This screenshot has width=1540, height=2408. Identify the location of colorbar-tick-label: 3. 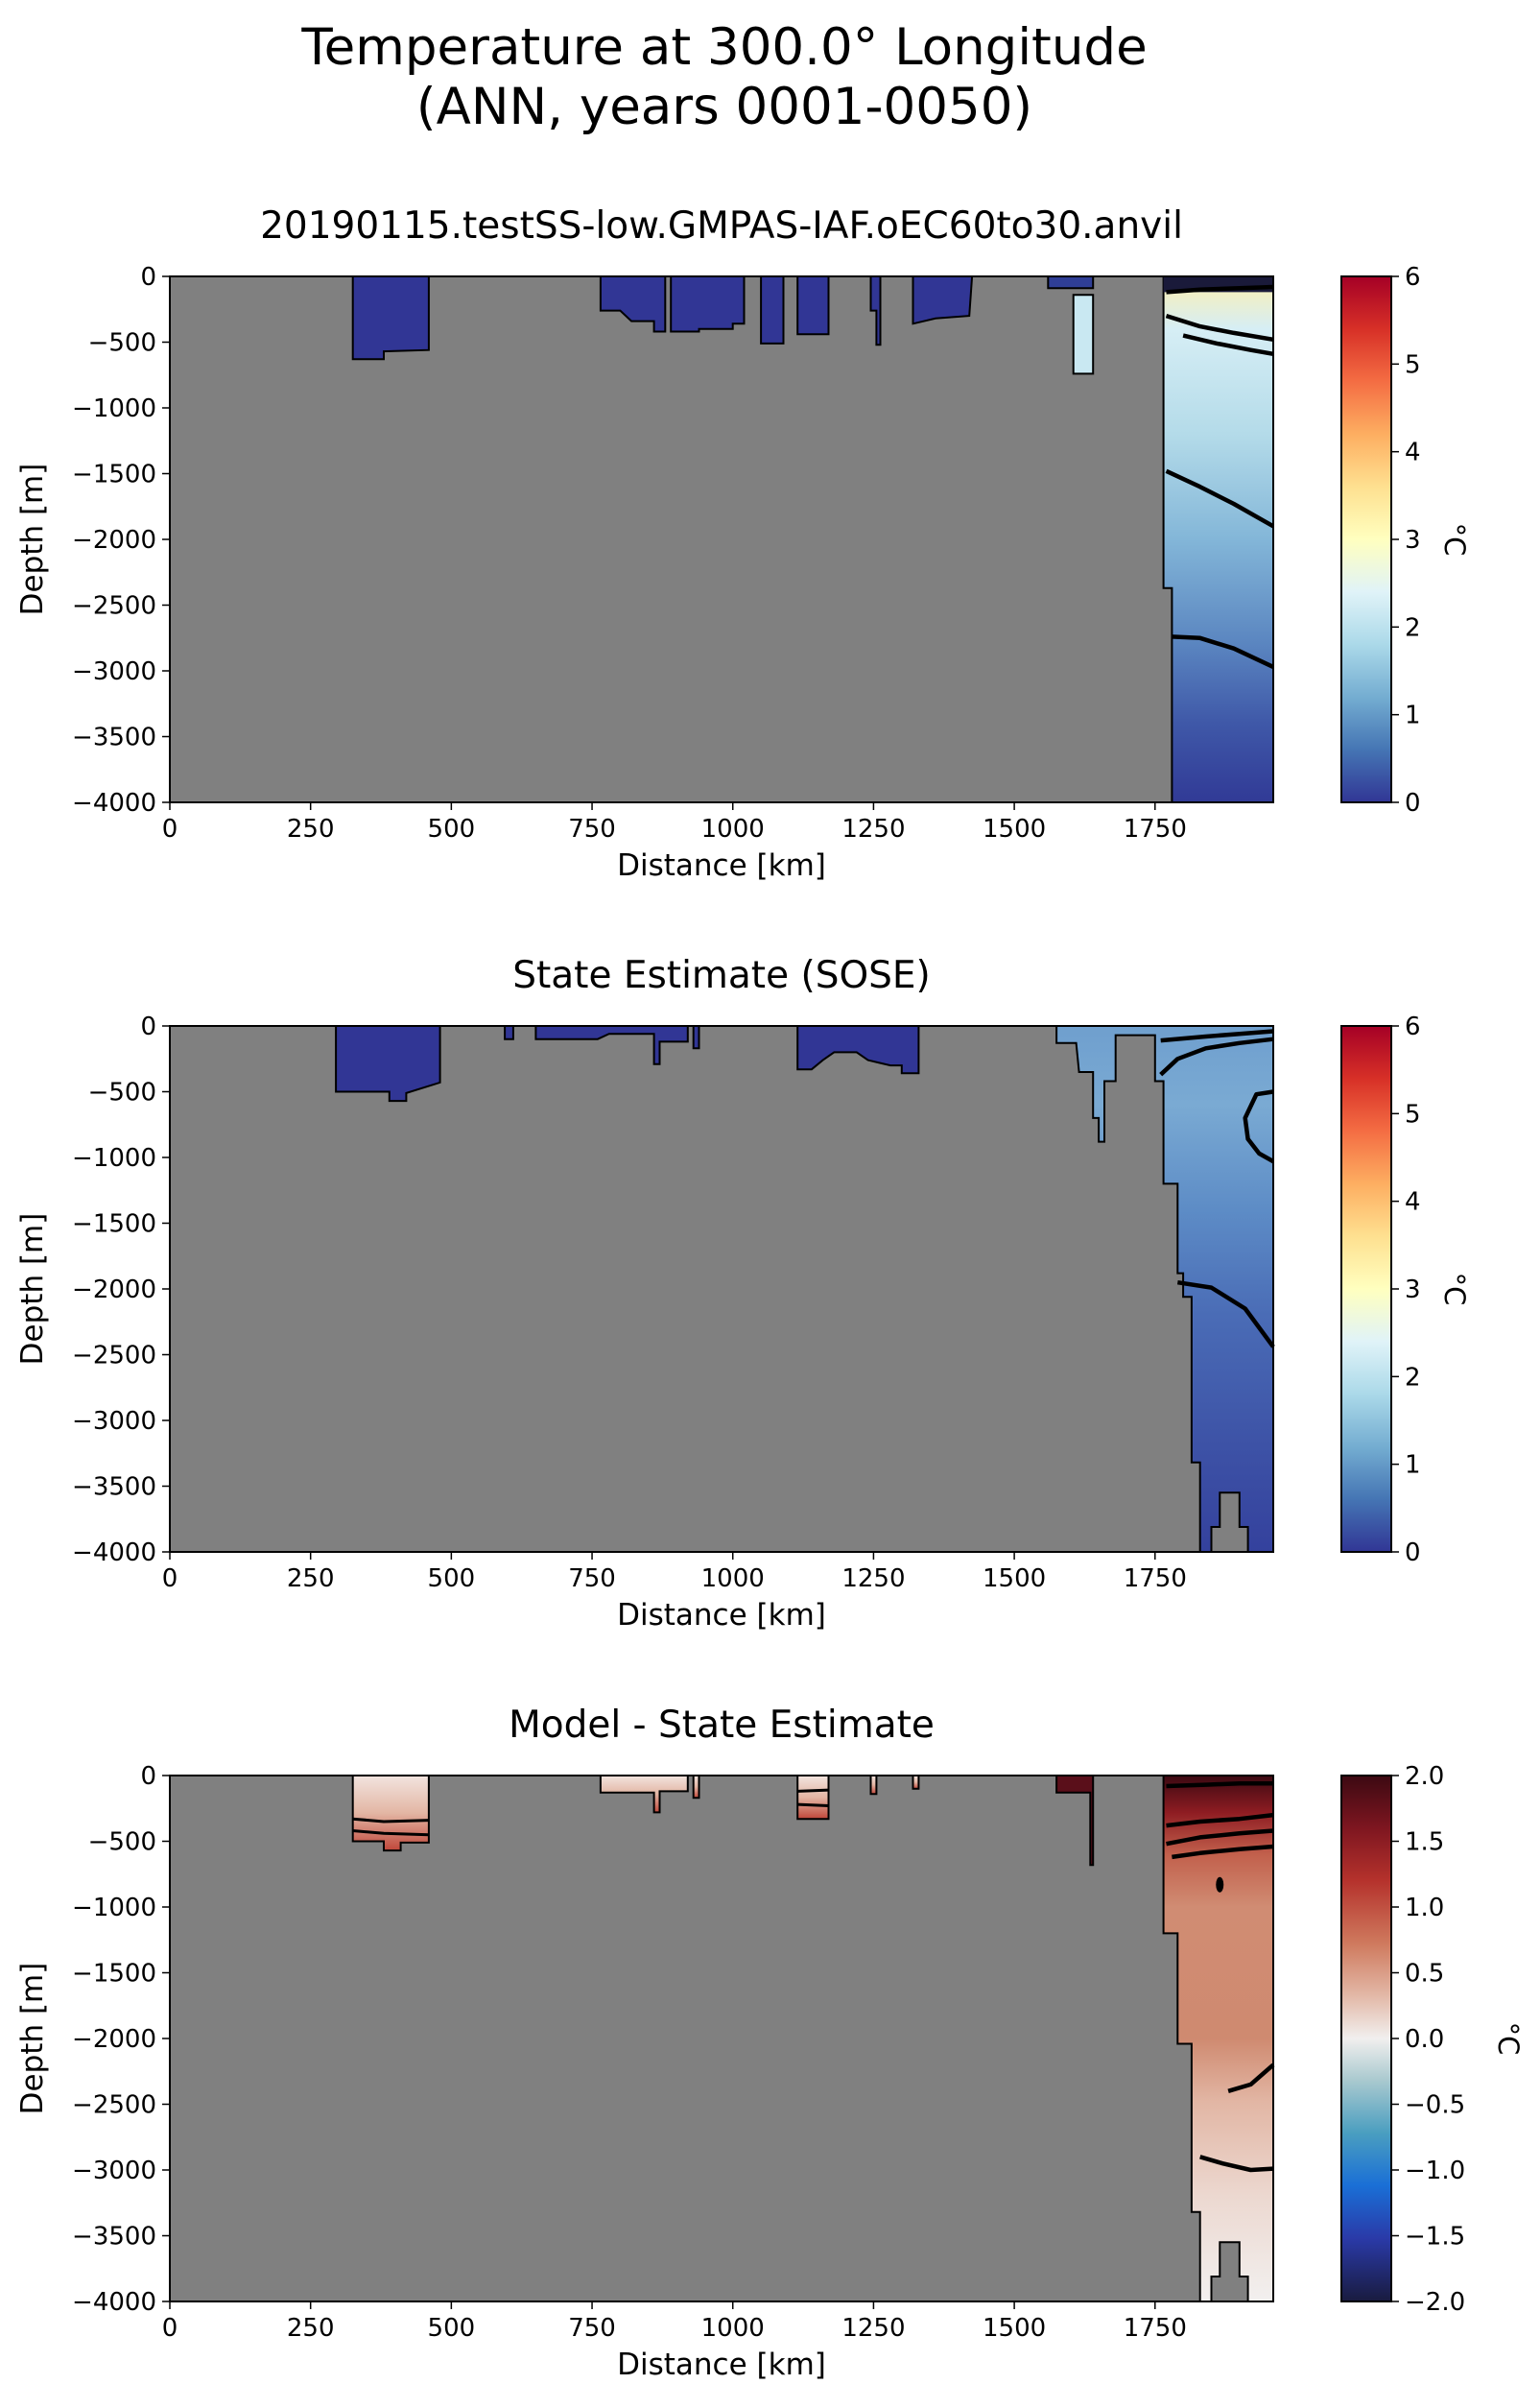
(1413, 1290).